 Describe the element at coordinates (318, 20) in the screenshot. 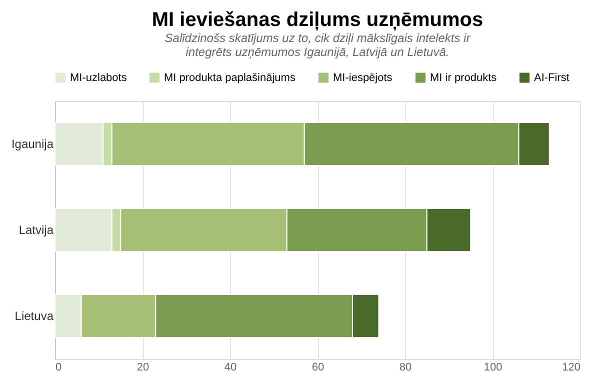

I see `chart-title: MI ieviešanas dziļums uzņēmumos` at that location.